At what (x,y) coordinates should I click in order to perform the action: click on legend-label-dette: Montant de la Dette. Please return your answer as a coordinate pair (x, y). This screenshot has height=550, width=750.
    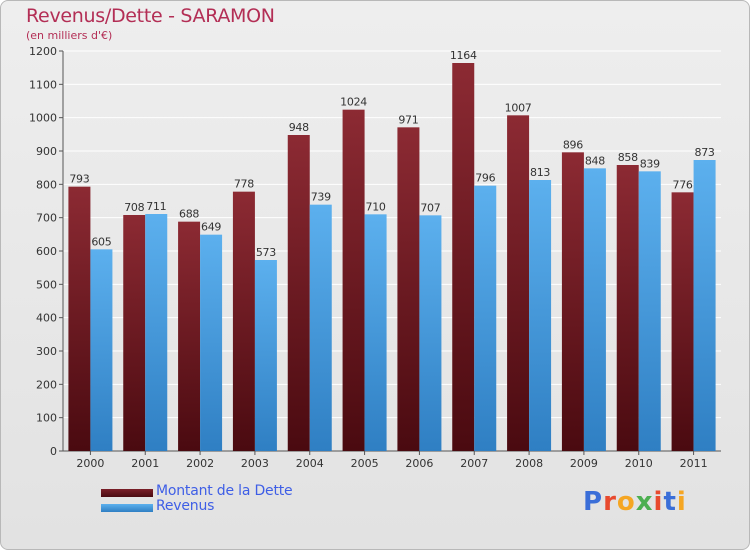
    Looking at the image, I should click on (224, 491).